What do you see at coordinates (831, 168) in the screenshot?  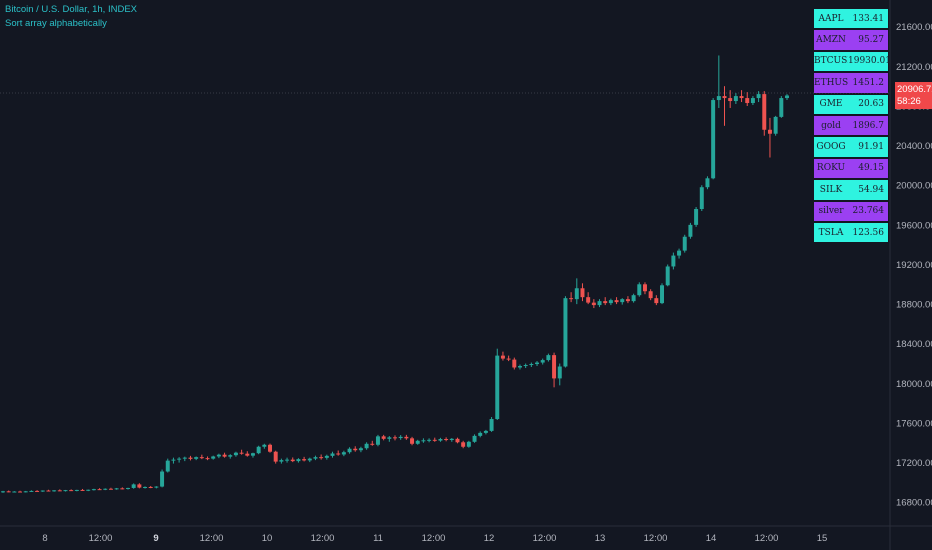 I see `symbol-cell: ROKU` at bounding box center [831, 168].